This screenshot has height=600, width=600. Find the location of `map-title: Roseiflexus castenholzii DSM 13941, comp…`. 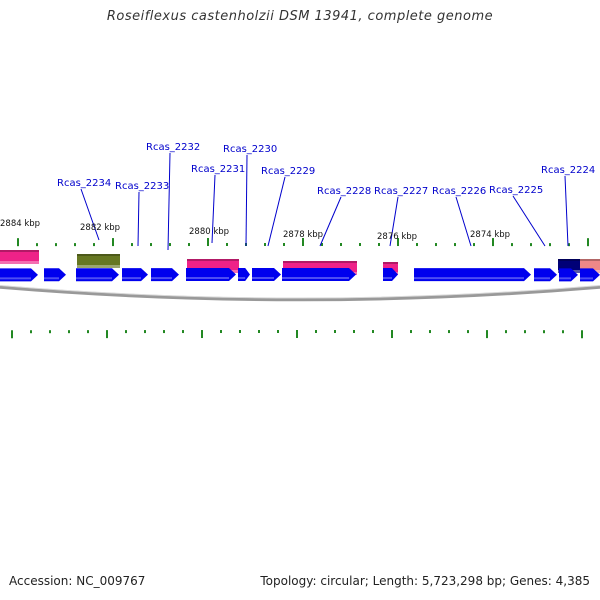

map-title: Roseiflexus castenholzii DSM 13941, comp… is located at coordinates (300, 16).